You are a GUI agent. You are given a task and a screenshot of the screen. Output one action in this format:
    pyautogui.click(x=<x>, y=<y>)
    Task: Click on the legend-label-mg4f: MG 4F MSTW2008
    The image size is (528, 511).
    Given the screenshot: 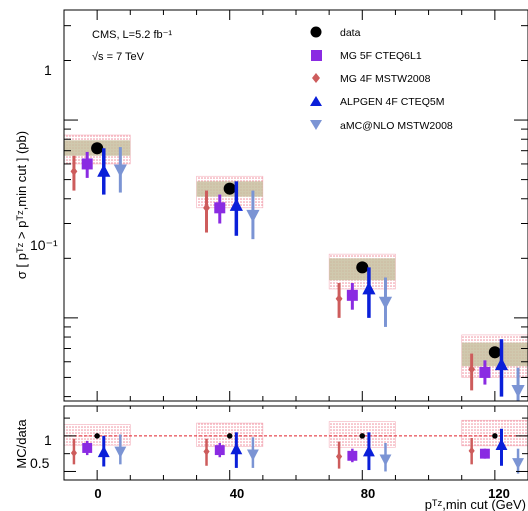 What is the action you would take?
    pyautogui.click(x=385, y=79)
    